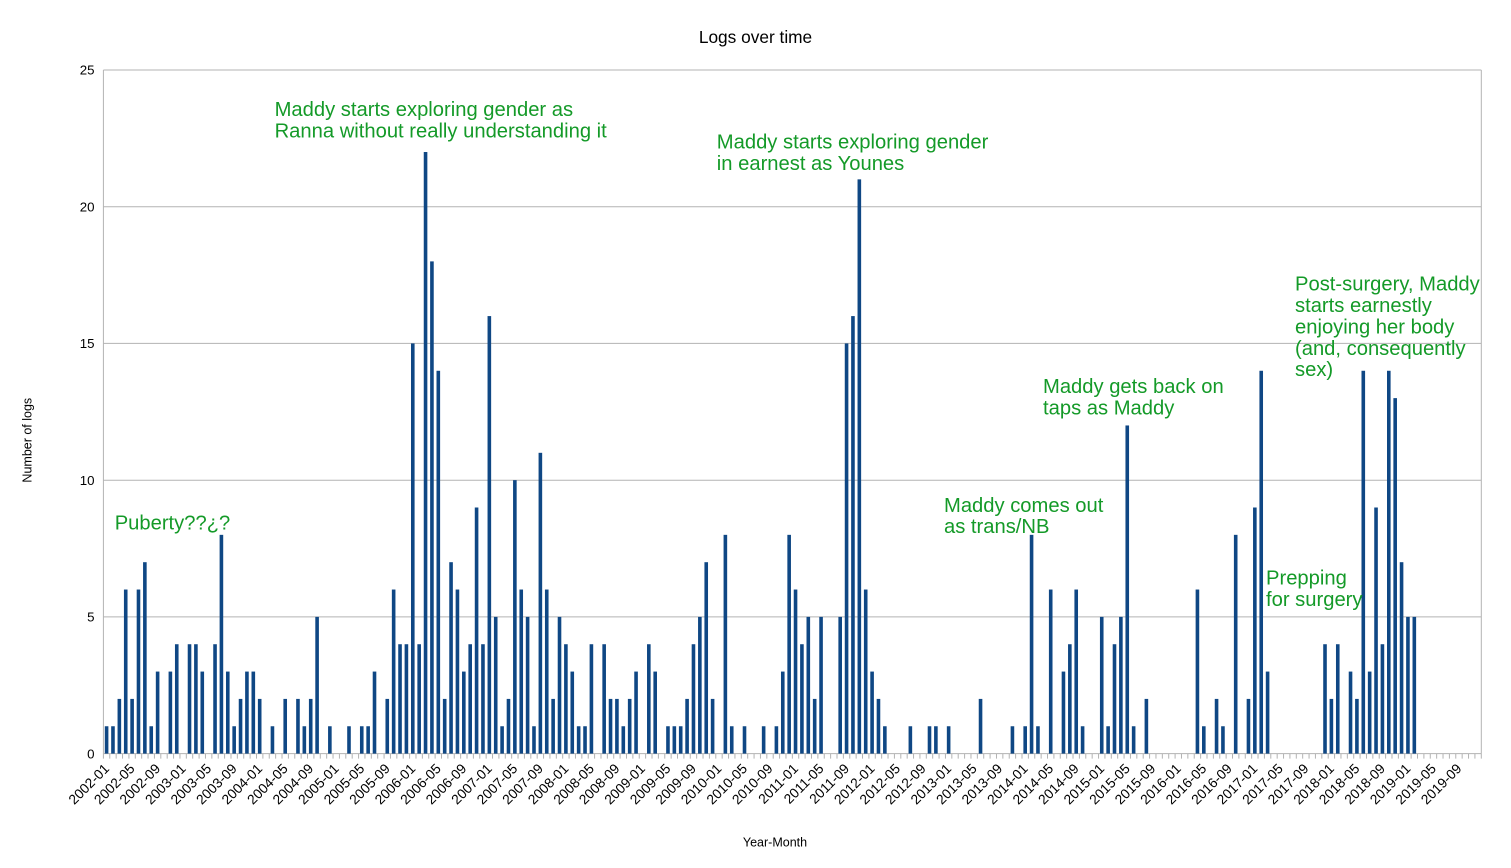 The height and width of the screenshot is (868, 1511). Describe the element at coordinates (90, 617) in the screenshot. I see `svg-text: 5` at that location.